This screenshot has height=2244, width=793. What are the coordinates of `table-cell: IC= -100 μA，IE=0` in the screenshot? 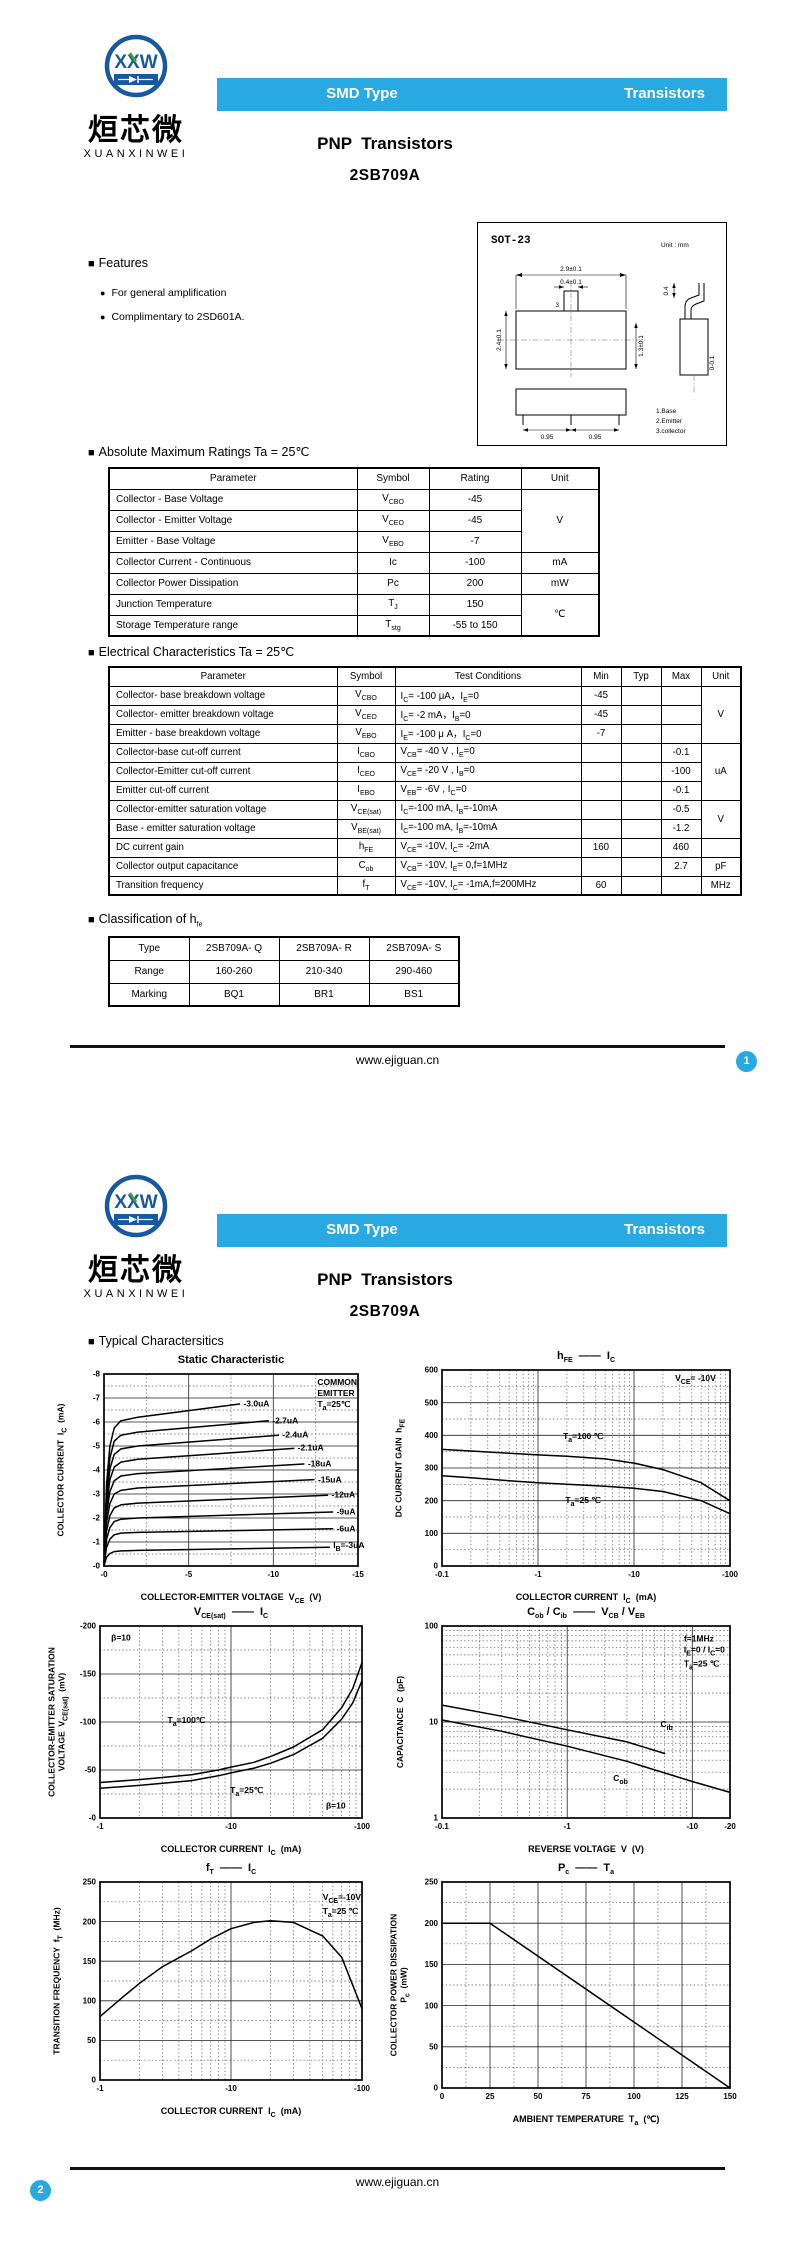 It's located at (488, 695).